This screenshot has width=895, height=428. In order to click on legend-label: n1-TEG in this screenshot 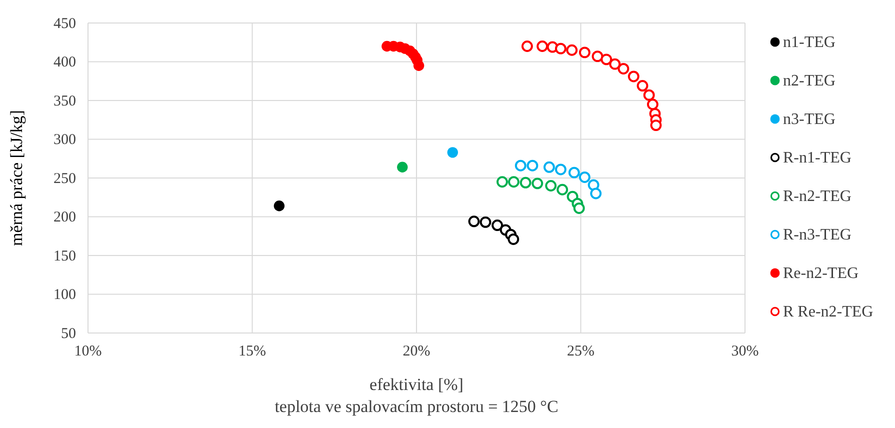, I will do `click(809, 42)`.